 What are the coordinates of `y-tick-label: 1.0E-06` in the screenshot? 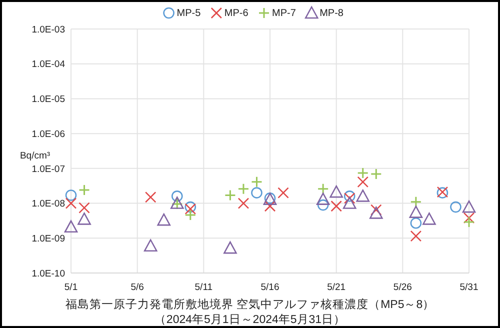 It's located at (48, 134).